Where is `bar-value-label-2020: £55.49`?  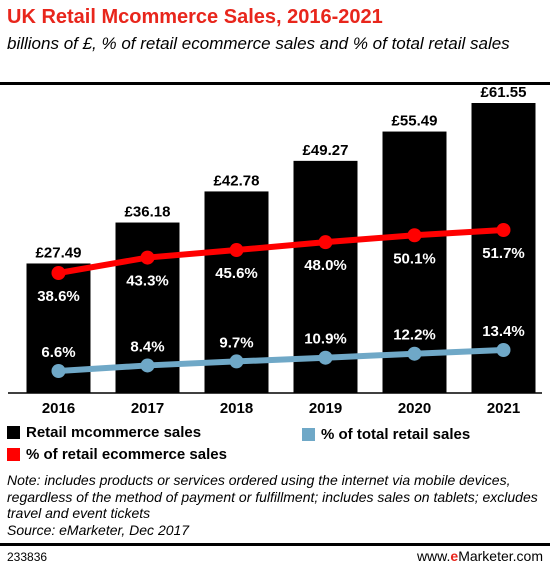
bar-value-label-2020: £55.49 is located at coordinates (415, 121).